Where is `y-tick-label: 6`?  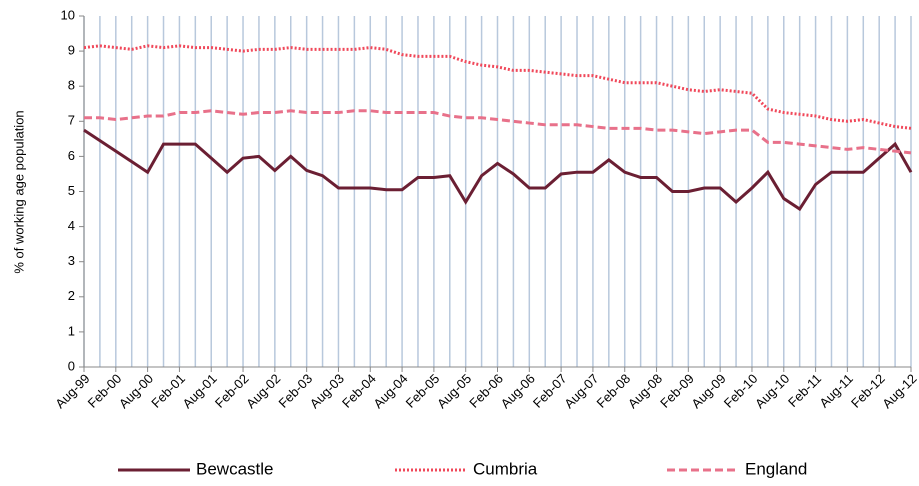
y-tick-label: 6 is located at coordinates (71, 155).